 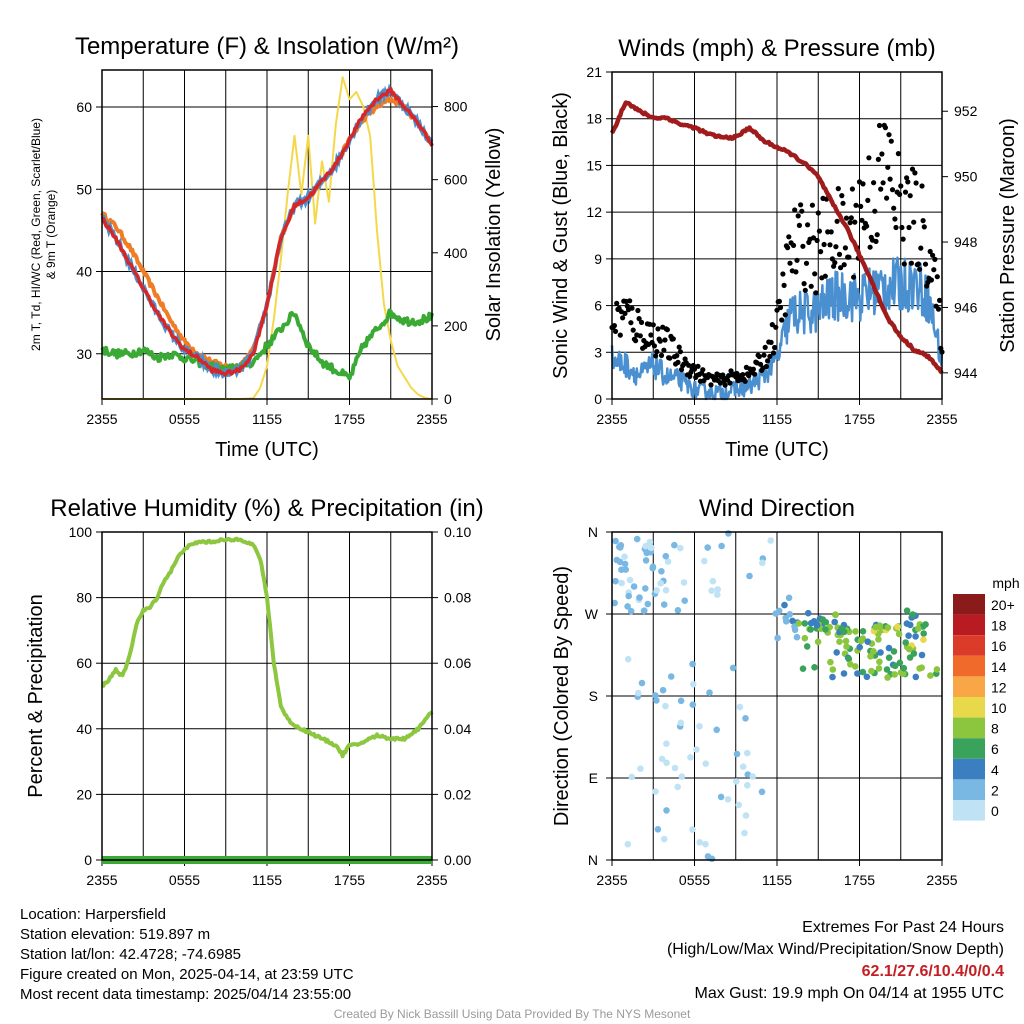 What do you see at coordinates (456, 326) in the screenshot?
I see `y-right-tick-label: 200` at bounding box center [456, 326].